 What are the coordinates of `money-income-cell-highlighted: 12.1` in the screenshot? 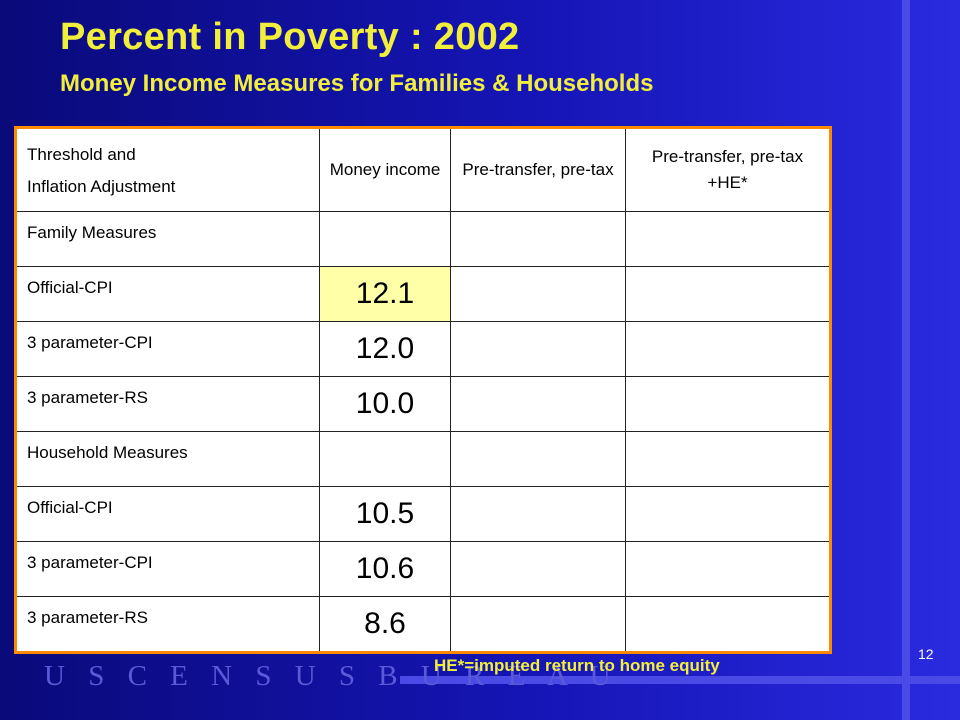 It's located at (385, 294).